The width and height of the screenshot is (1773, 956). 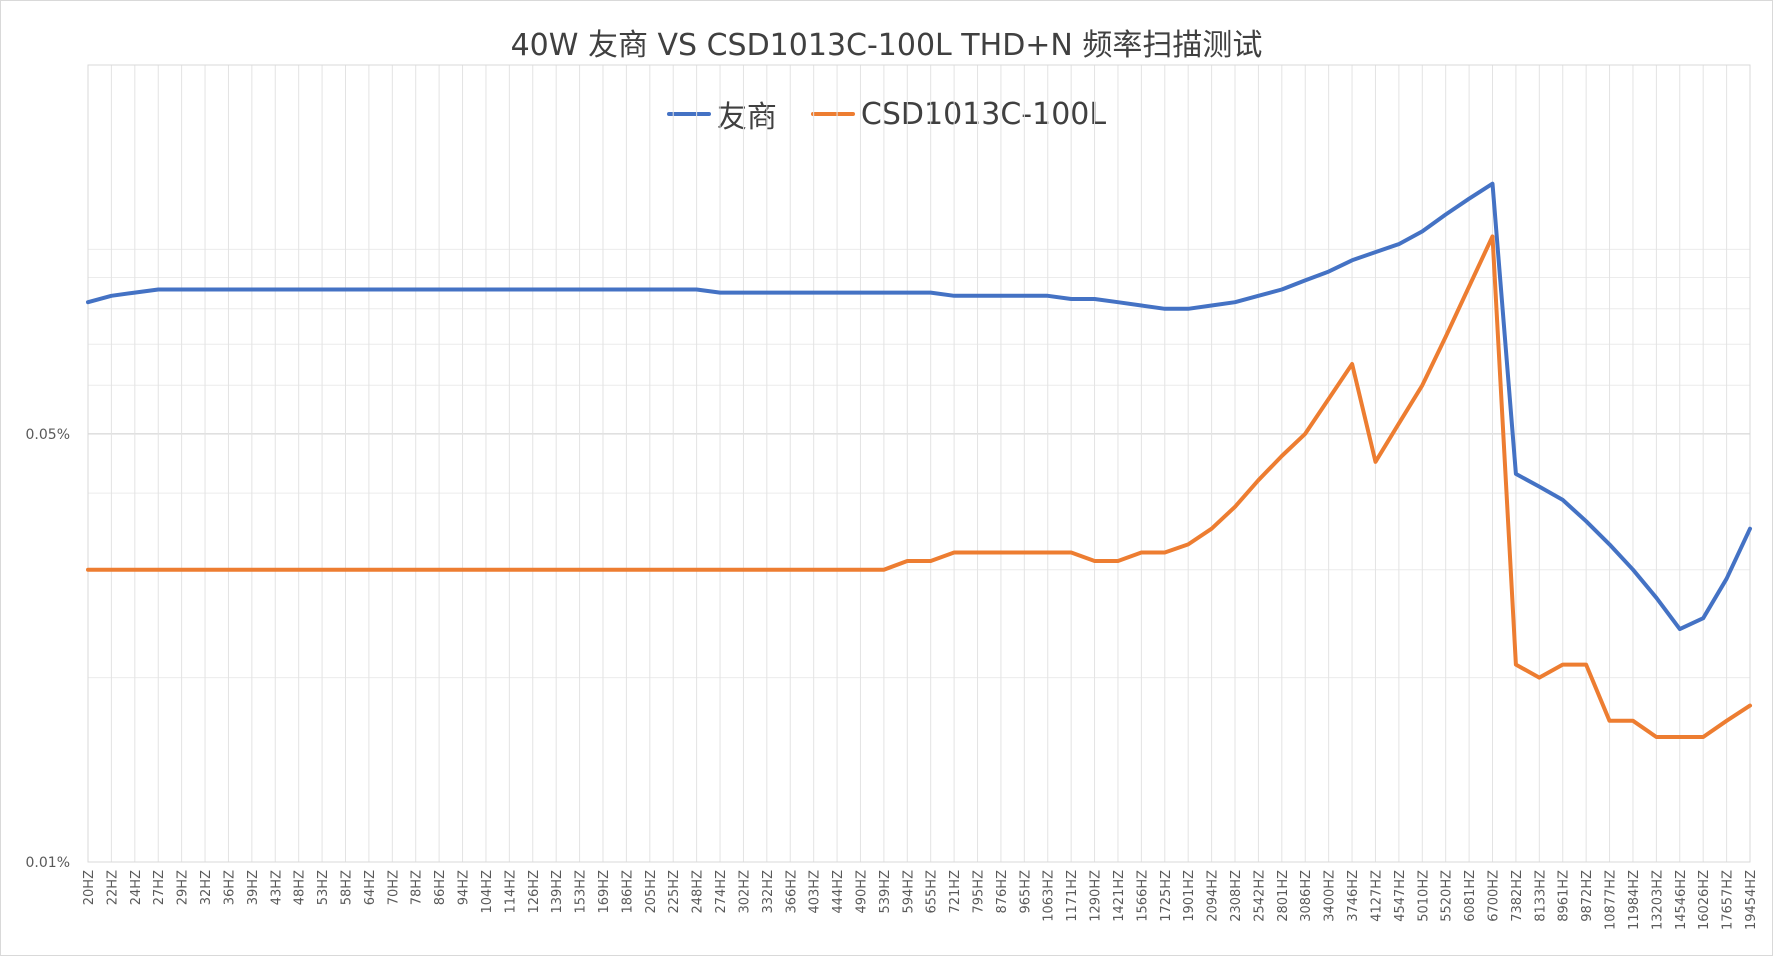 I want to click on x-tick-label: 332HZ, so click(x=768, y=892).